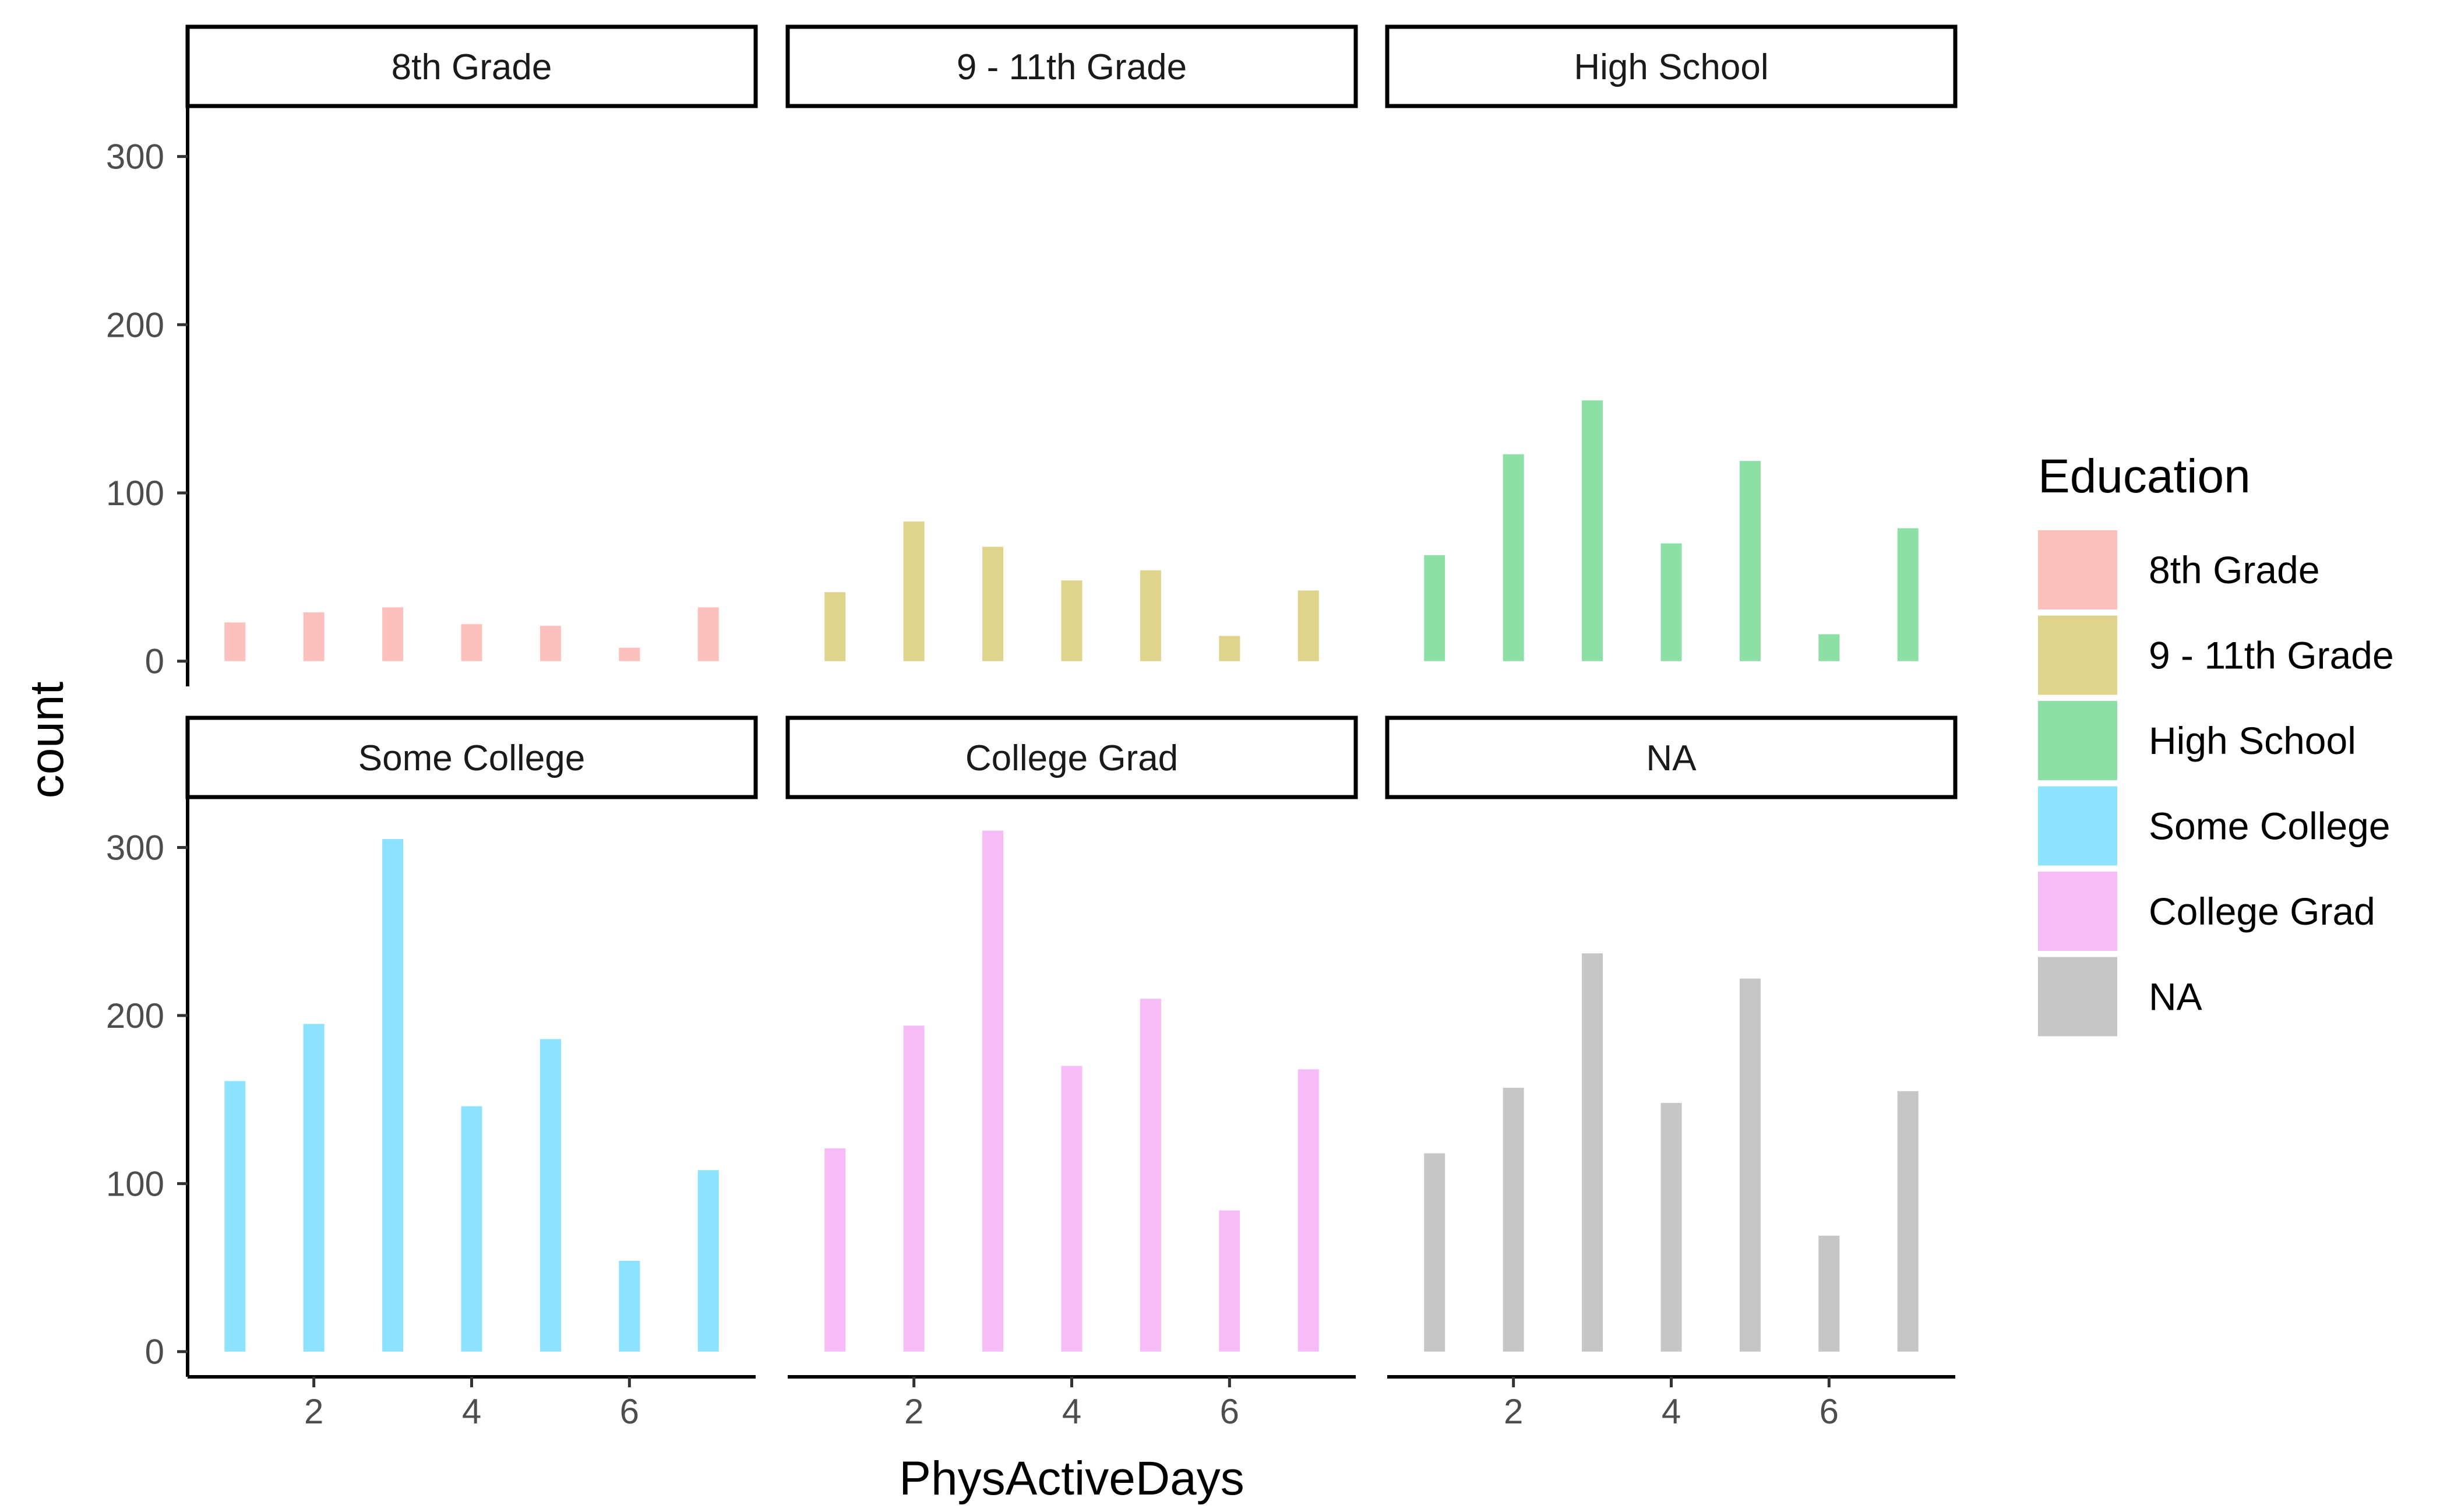 The width and height of the screenshot is (2447, 1512). I want to click on legend-label: Some College, so click(2269, 826).